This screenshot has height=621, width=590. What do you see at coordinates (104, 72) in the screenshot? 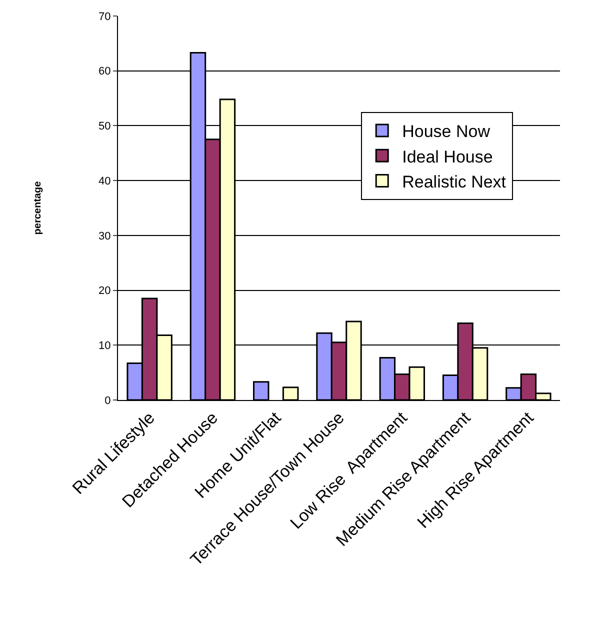
I see `y-tick-label: 60` at bounding box center [104, 72].